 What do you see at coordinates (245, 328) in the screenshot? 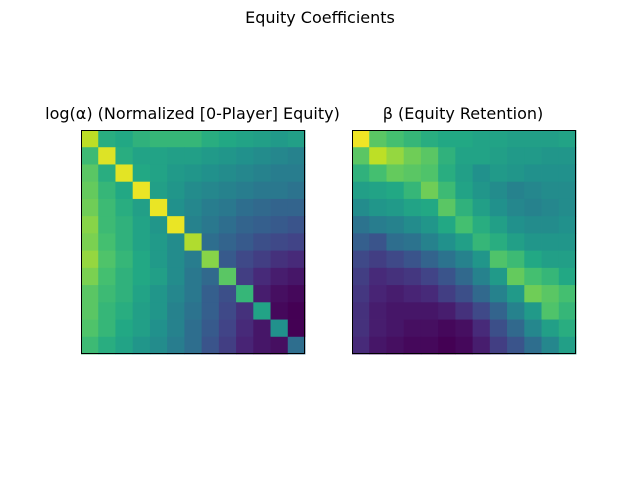
I see `heatmap-cell-r11-c9` at bounding box center [245, 328].